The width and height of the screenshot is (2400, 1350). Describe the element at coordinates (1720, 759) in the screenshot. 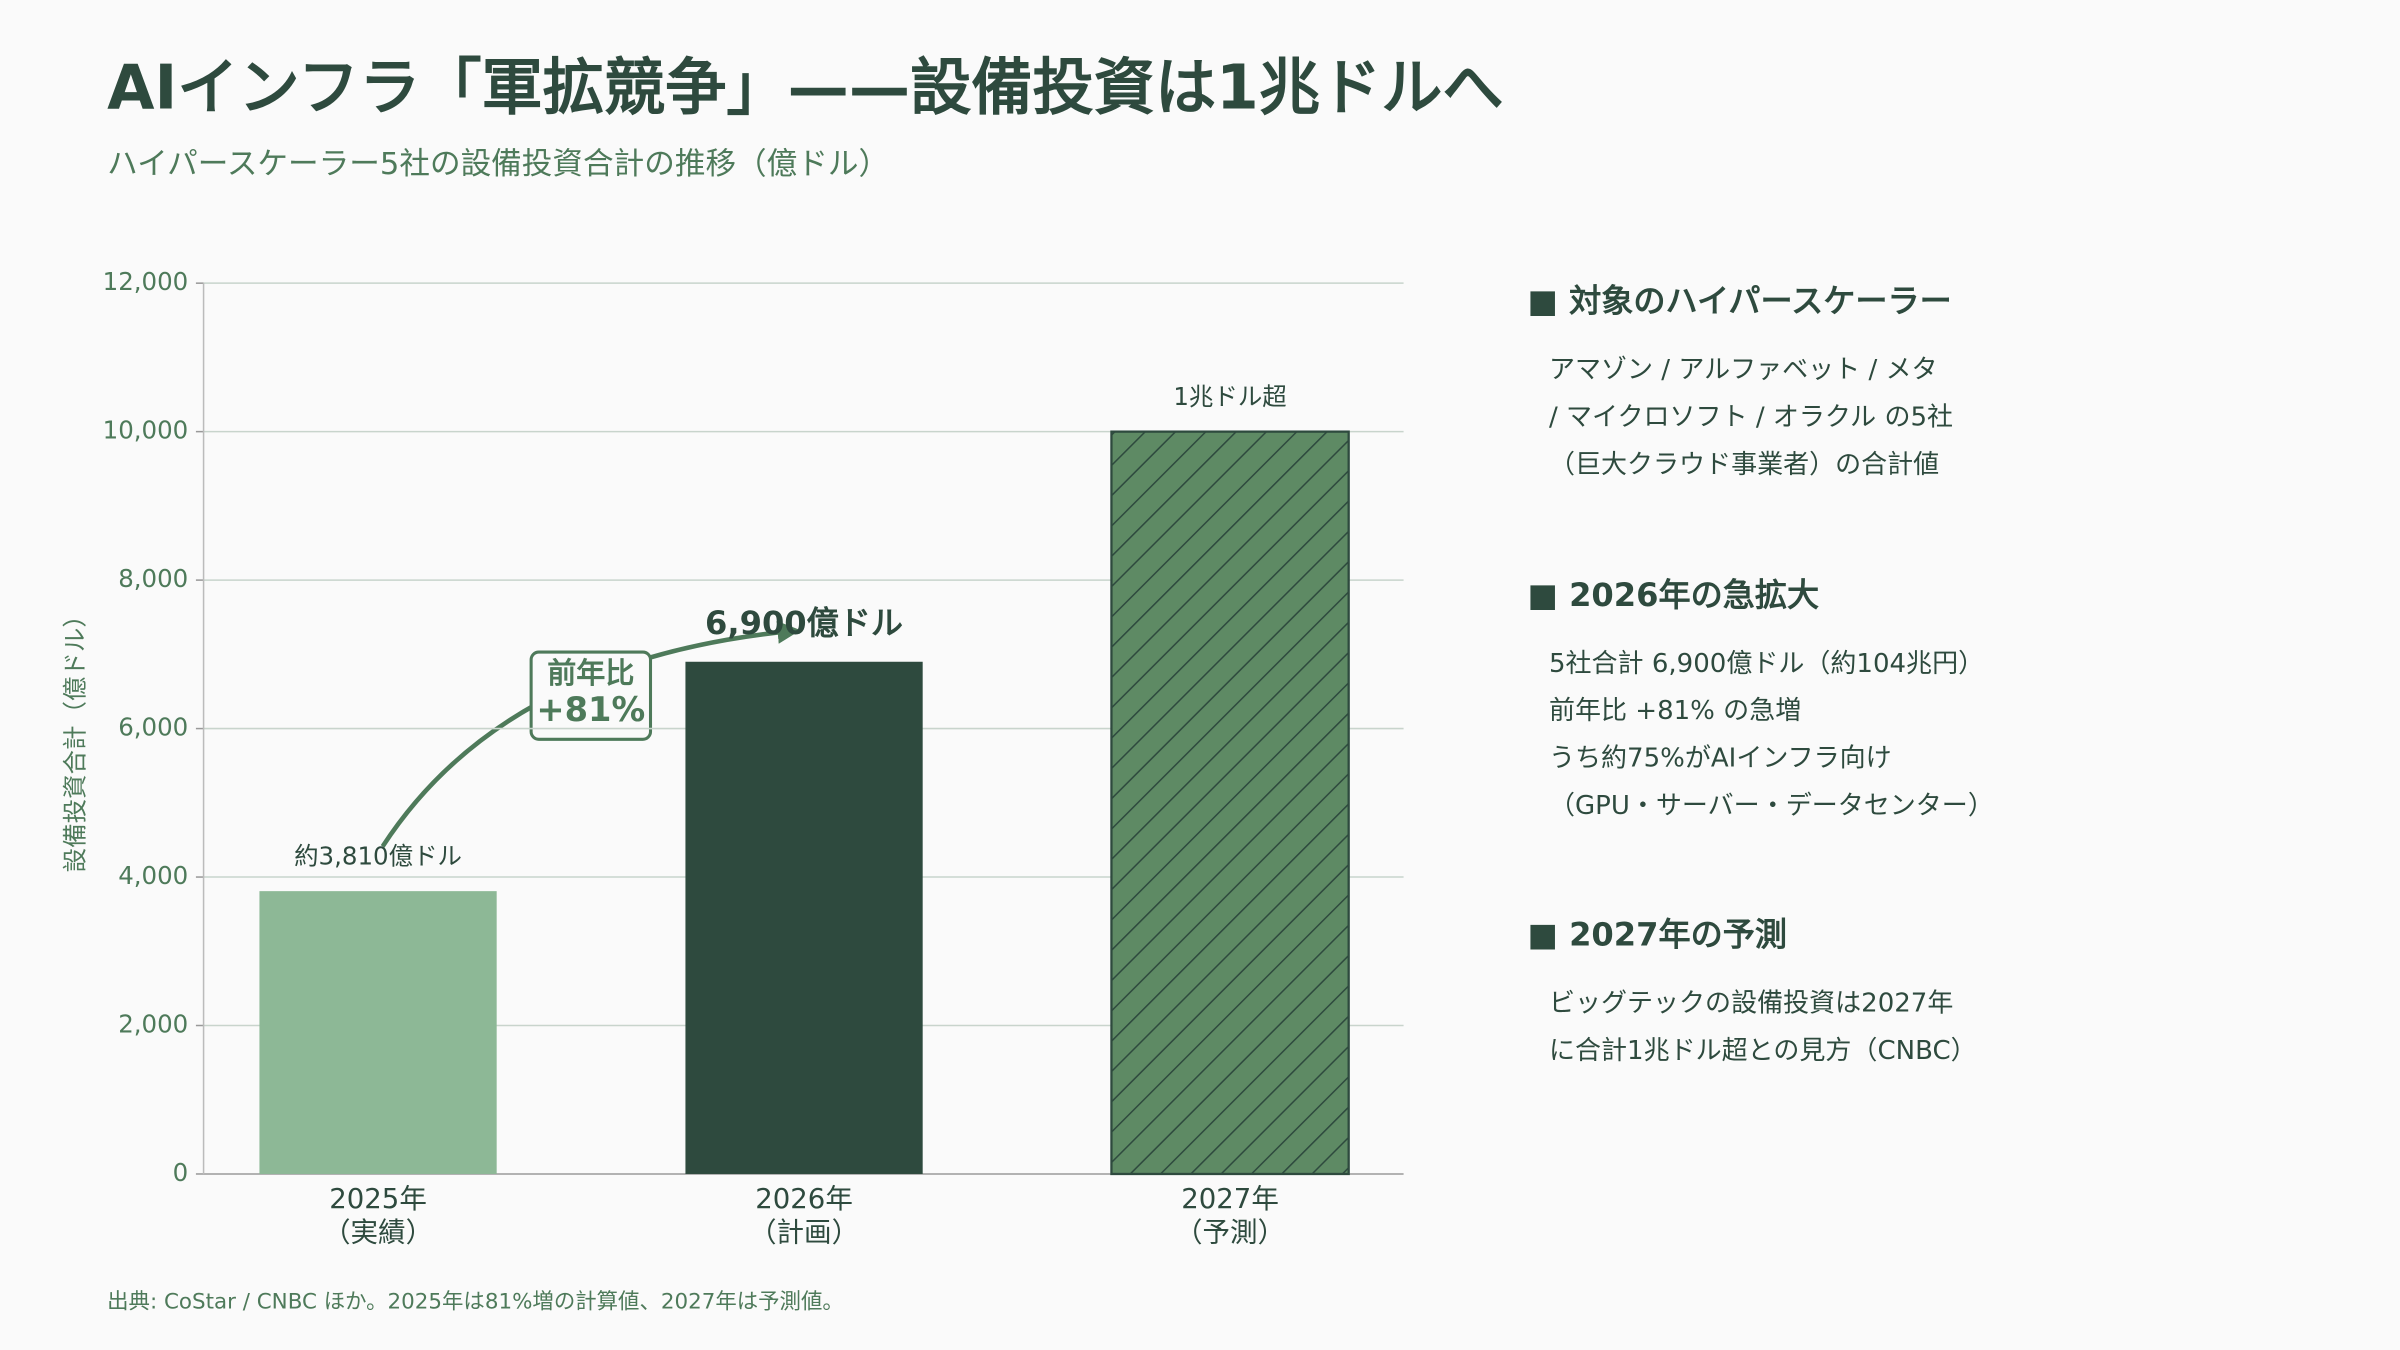

I see `section-line: うち約75%がAIインフラ向け` at that location.